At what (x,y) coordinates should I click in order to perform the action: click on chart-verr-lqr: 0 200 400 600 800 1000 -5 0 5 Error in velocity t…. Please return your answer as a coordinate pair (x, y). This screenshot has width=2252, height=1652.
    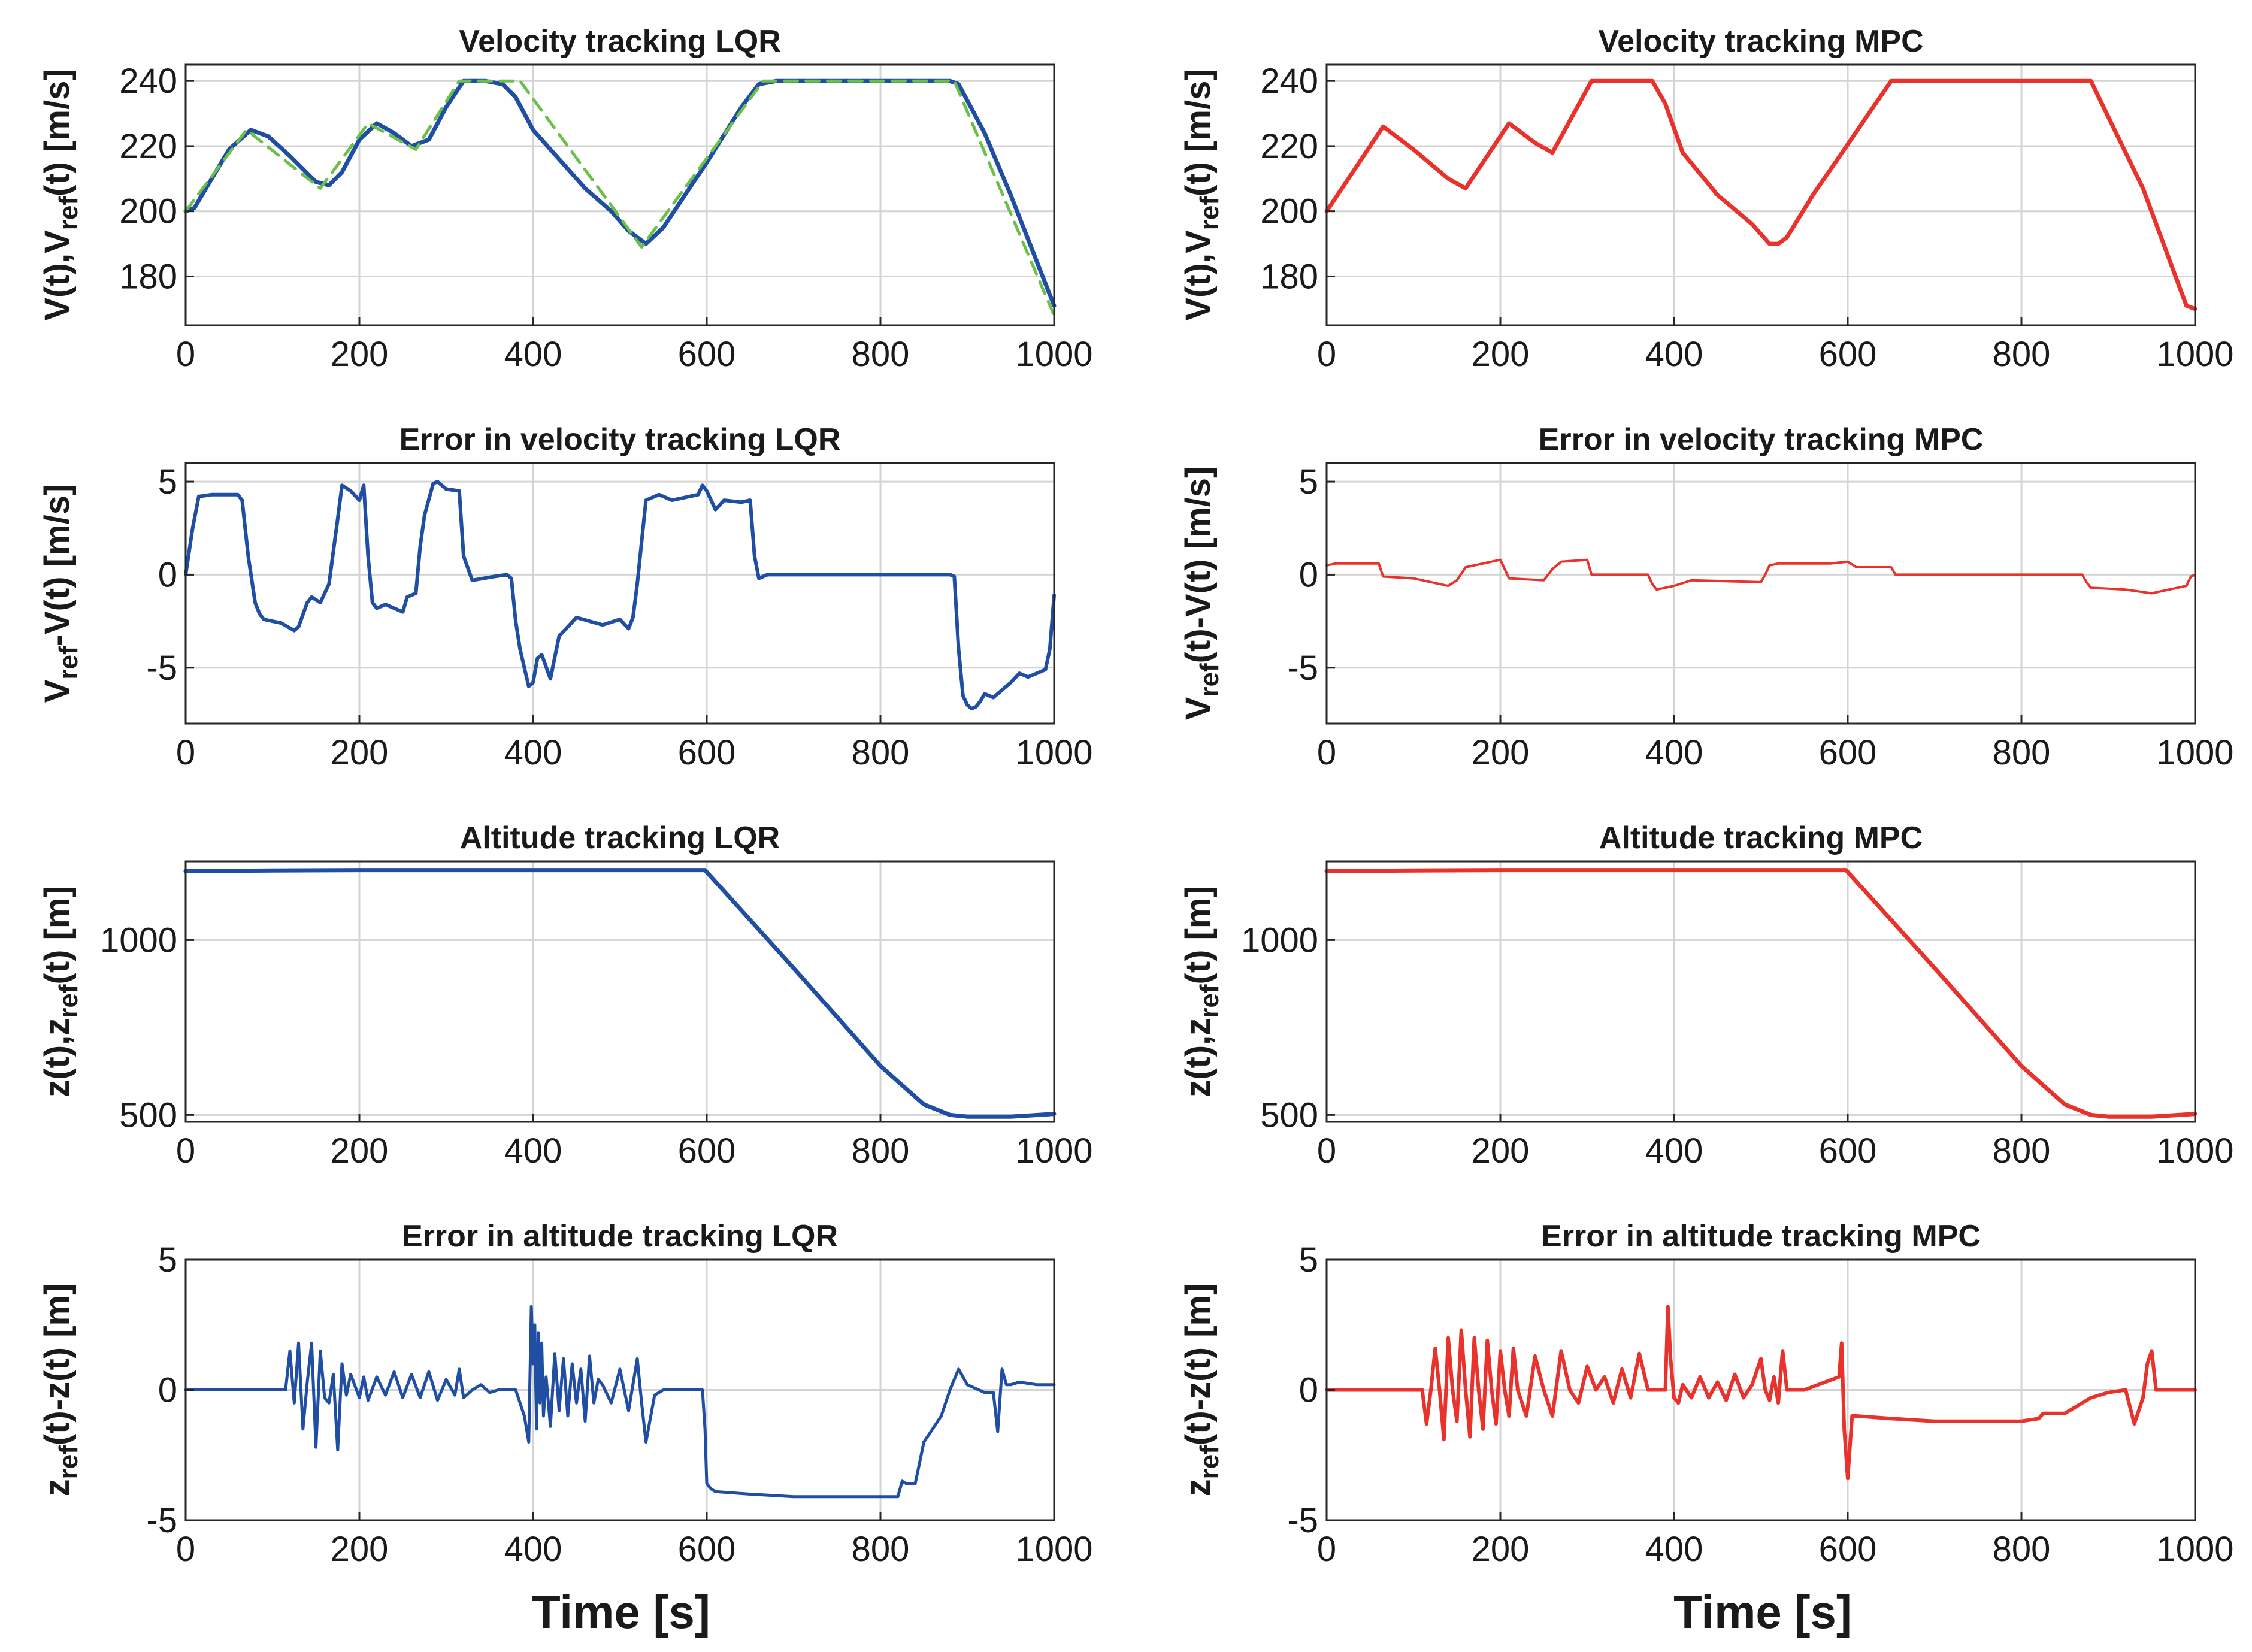
    Looking at the image, I should click on (565, 597).